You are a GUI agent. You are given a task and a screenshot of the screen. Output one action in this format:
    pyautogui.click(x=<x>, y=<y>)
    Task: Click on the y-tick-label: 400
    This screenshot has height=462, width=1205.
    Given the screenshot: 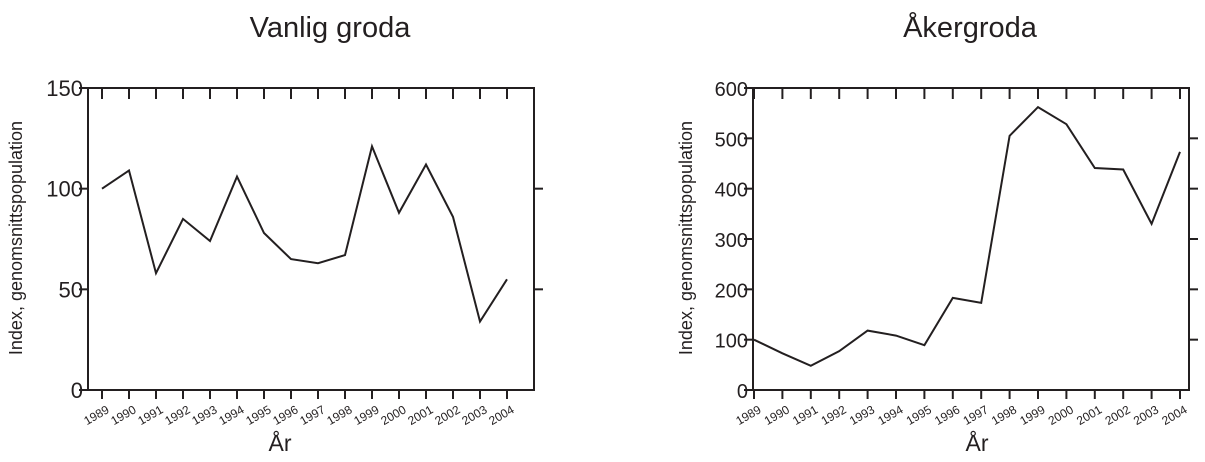 What is the action you would take?
    pyautogui.click(x=731, y=191)
    